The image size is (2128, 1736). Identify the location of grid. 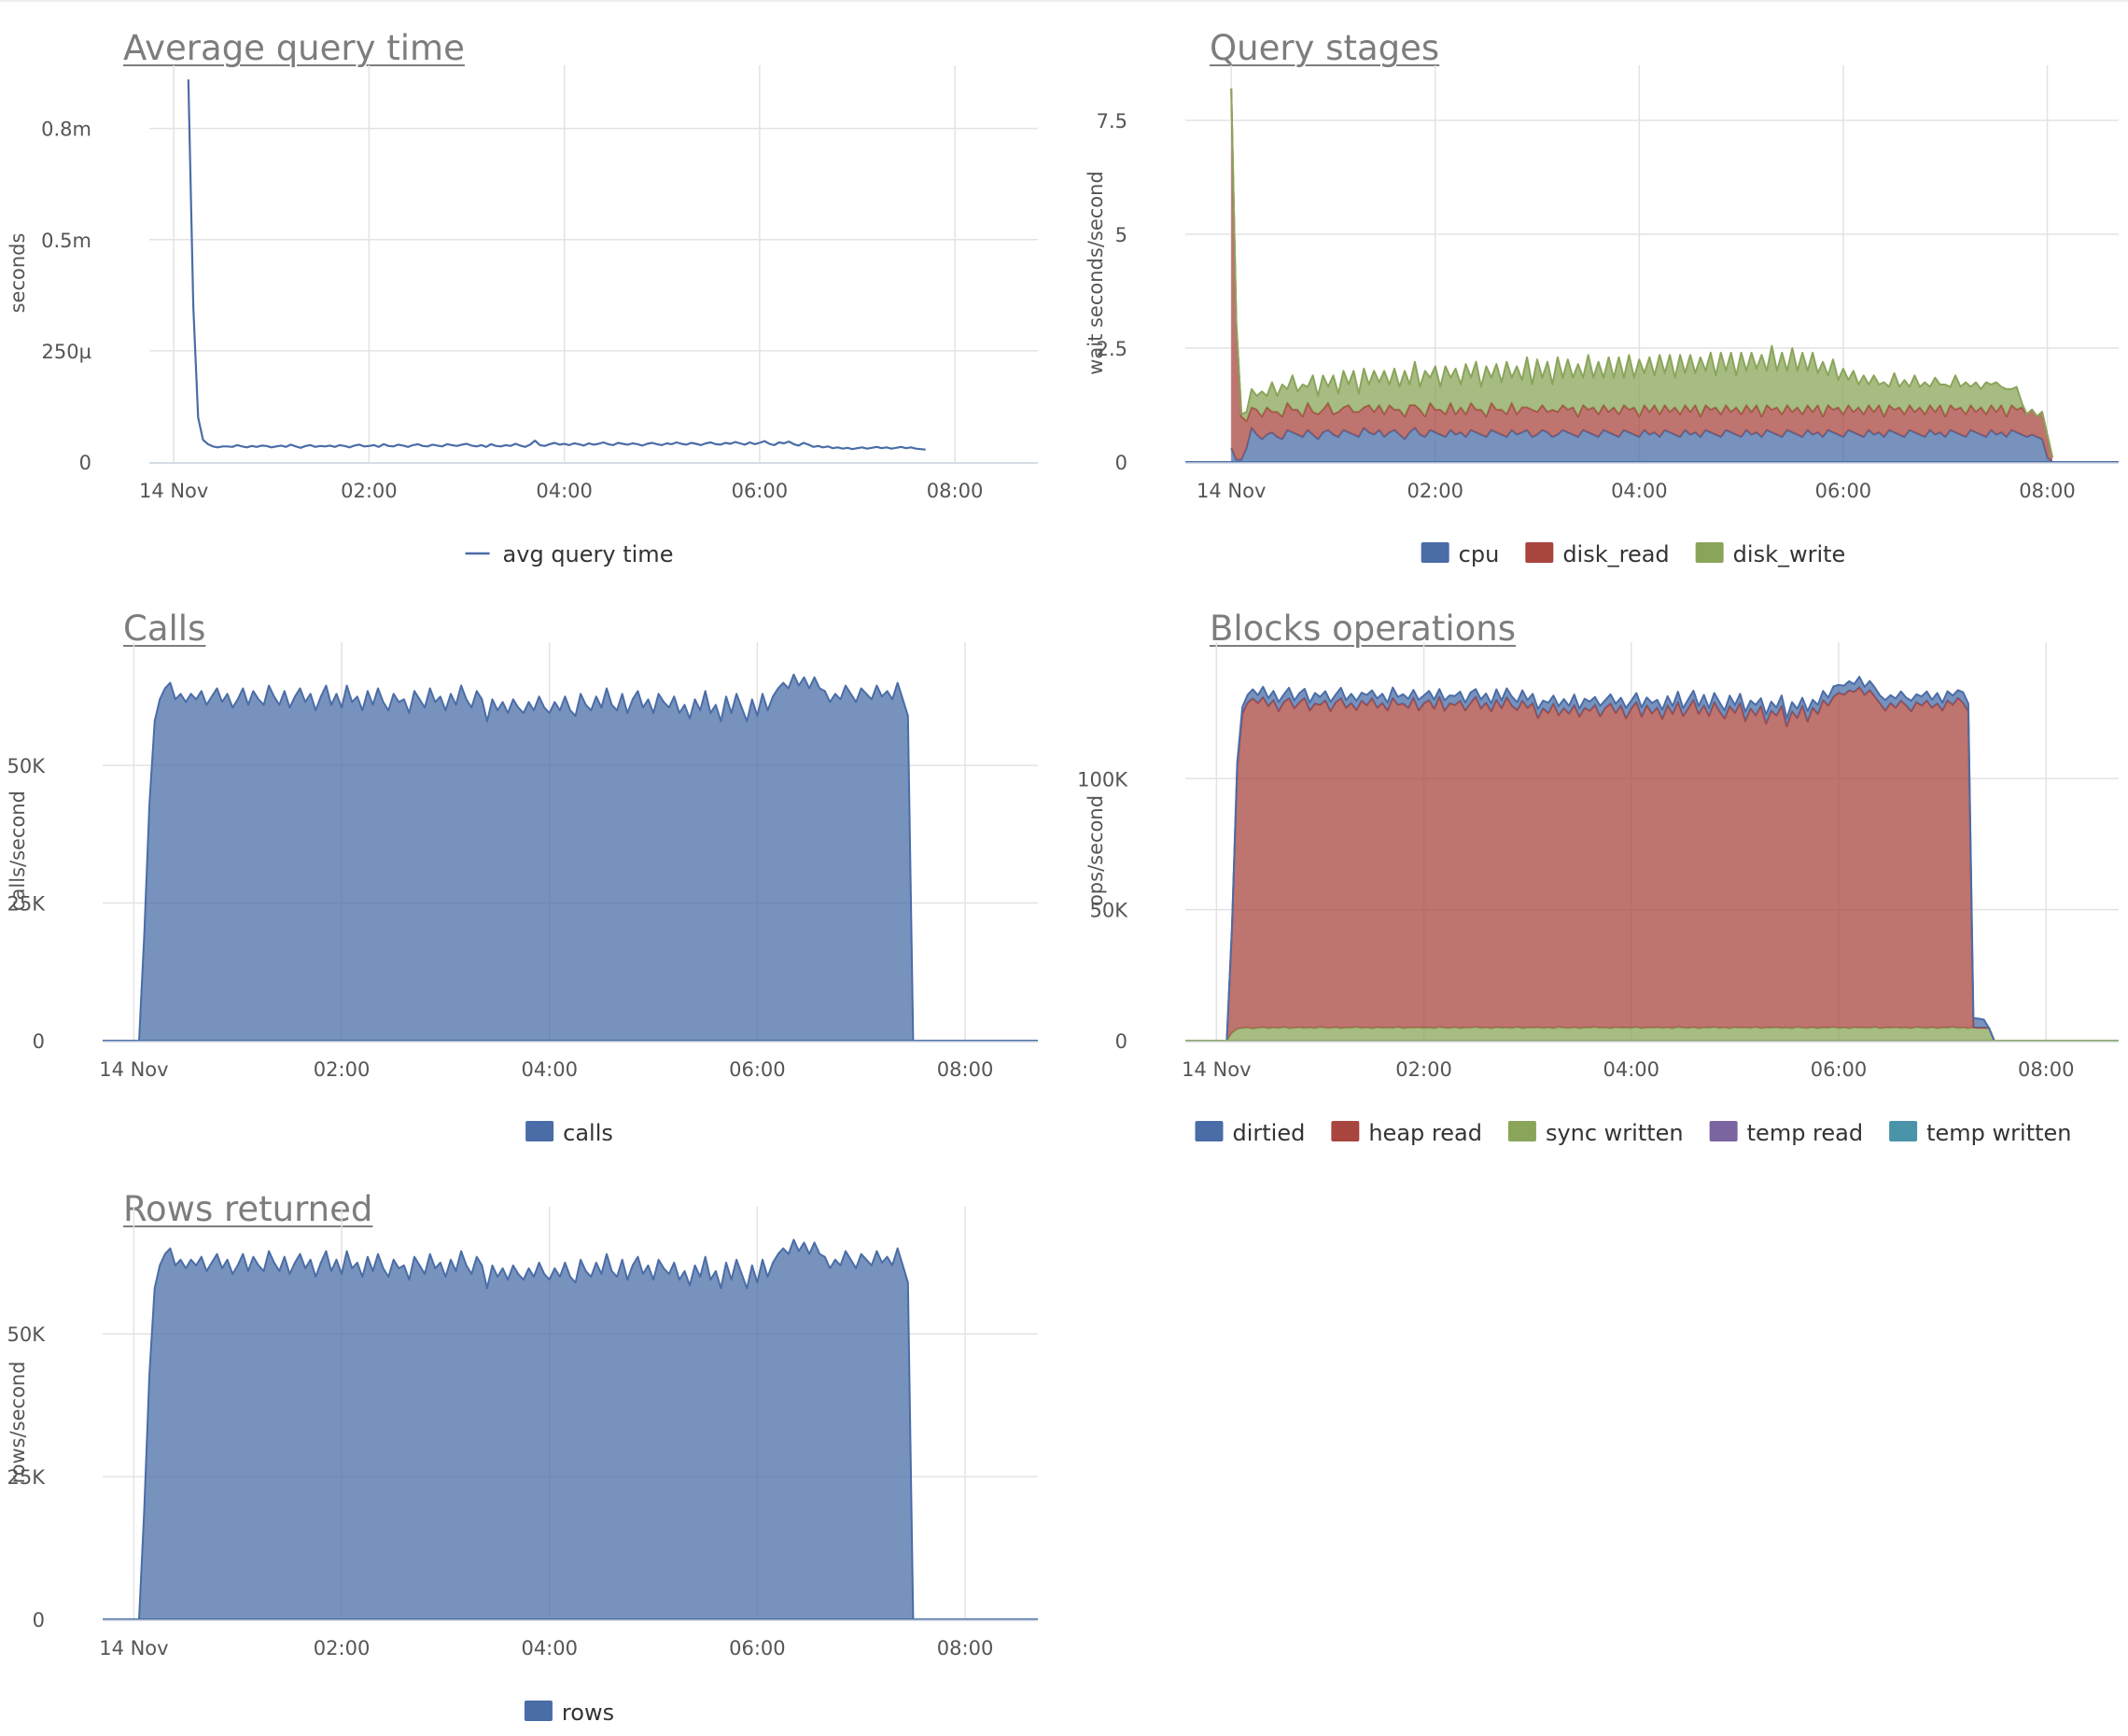
(593, 263).